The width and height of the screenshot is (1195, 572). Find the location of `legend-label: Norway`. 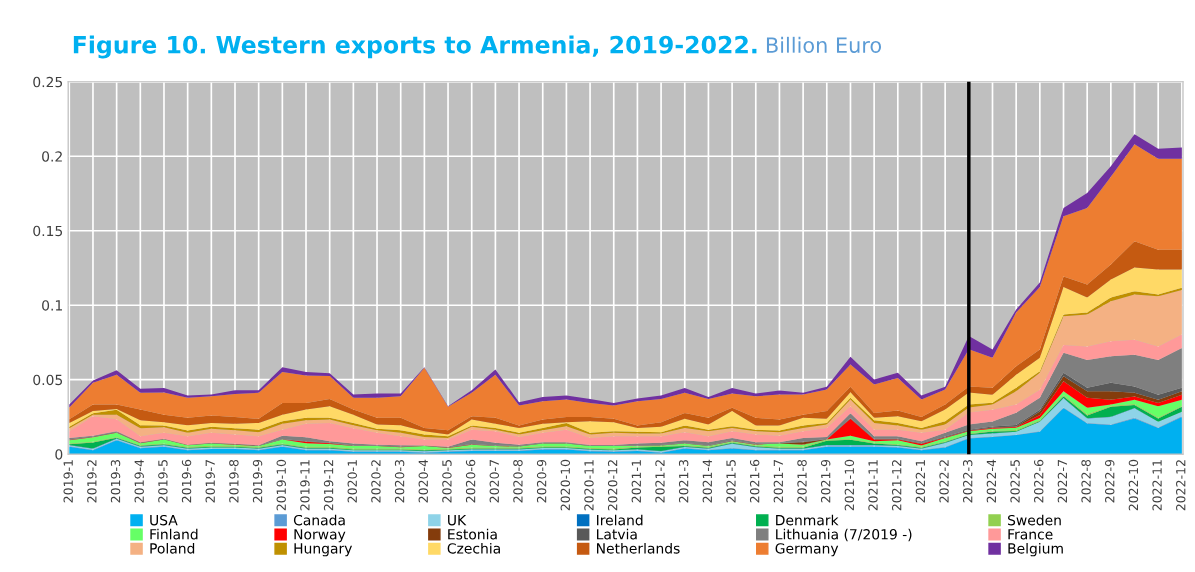

legend-label: Norway is located at coordinates (320, 536).